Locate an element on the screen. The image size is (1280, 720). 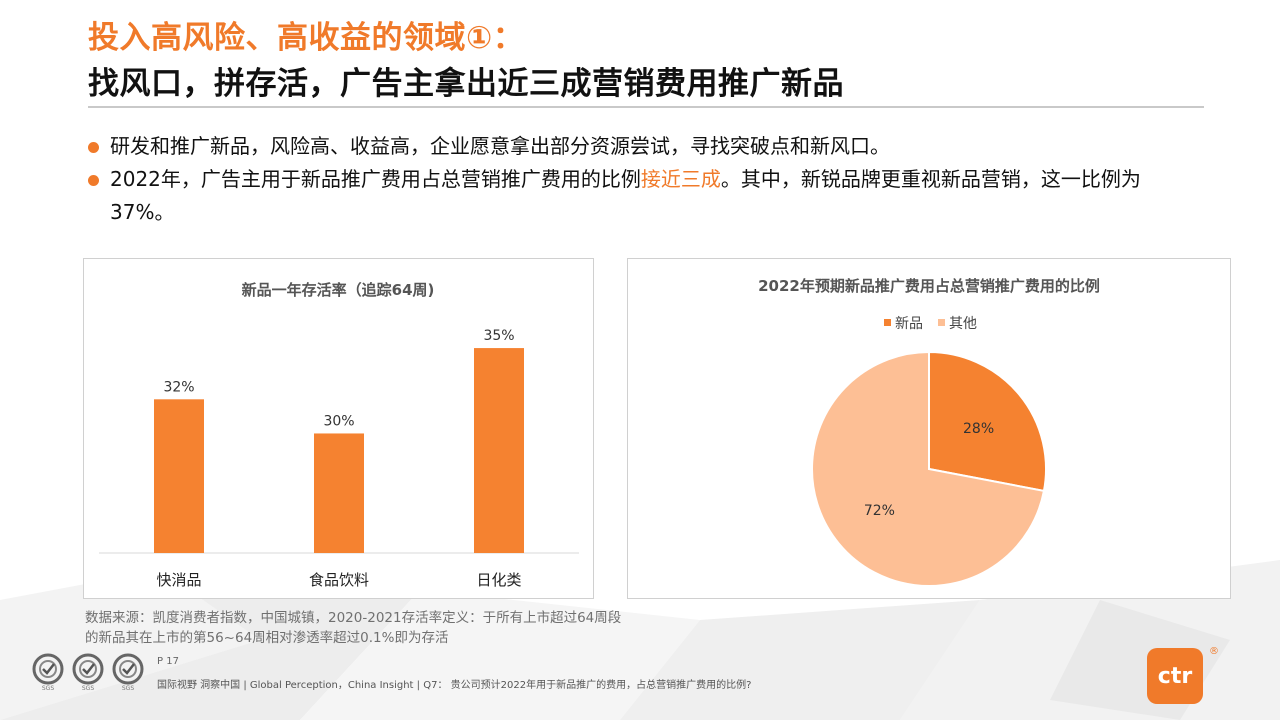
page-title: 投入高风险、高收益的领域①： is located at coordinates (306, 38).